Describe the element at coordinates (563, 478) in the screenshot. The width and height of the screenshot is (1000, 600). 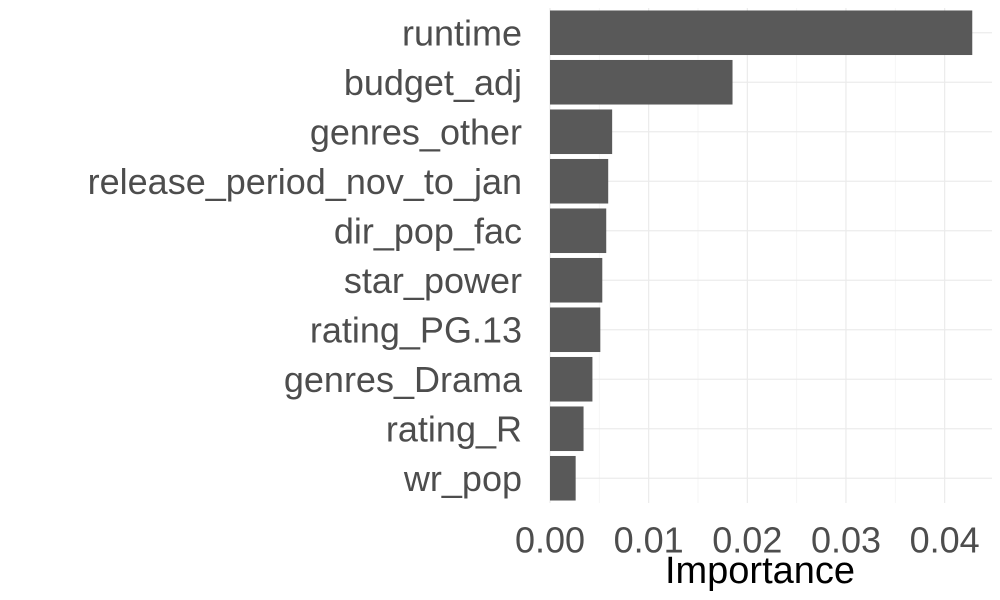
I see `bar-wr-pop` at that location.